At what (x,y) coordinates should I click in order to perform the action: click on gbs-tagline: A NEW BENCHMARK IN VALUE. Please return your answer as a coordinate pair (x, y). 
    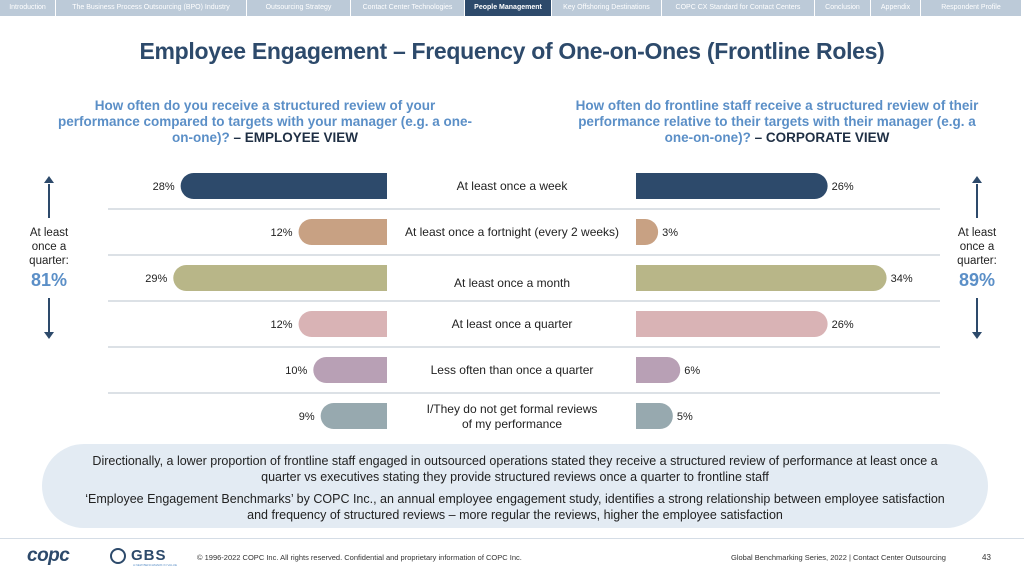
    Looking at the image, I should click on (155, 565).